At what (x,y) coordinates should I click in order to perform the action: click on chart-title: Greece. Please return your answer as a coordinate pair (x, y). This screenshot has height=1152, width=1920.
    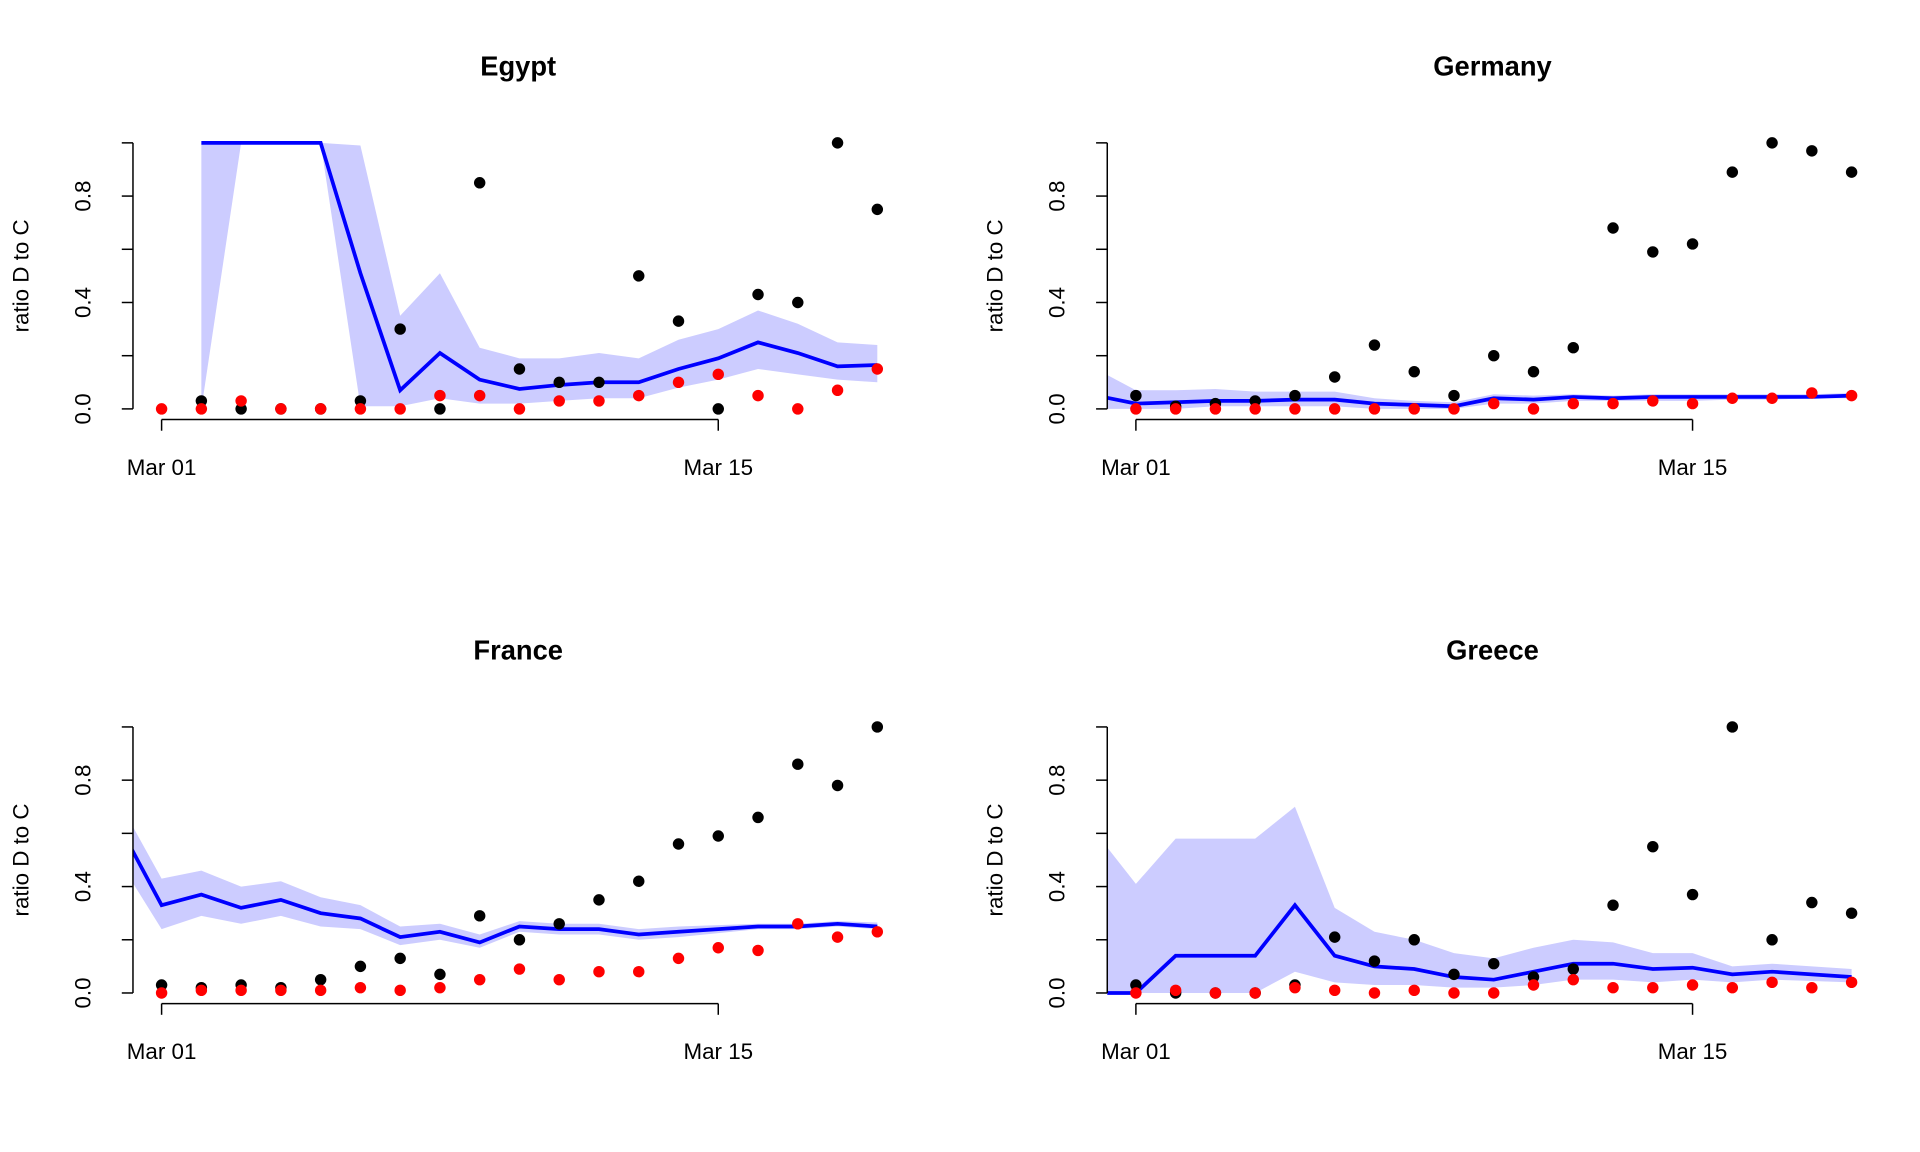
    Looking at the image, I should click on (1492, 650).